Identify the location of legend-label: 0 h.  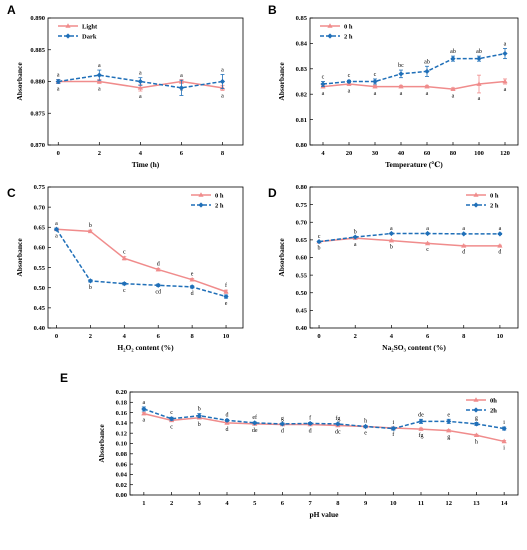
(494, 195).